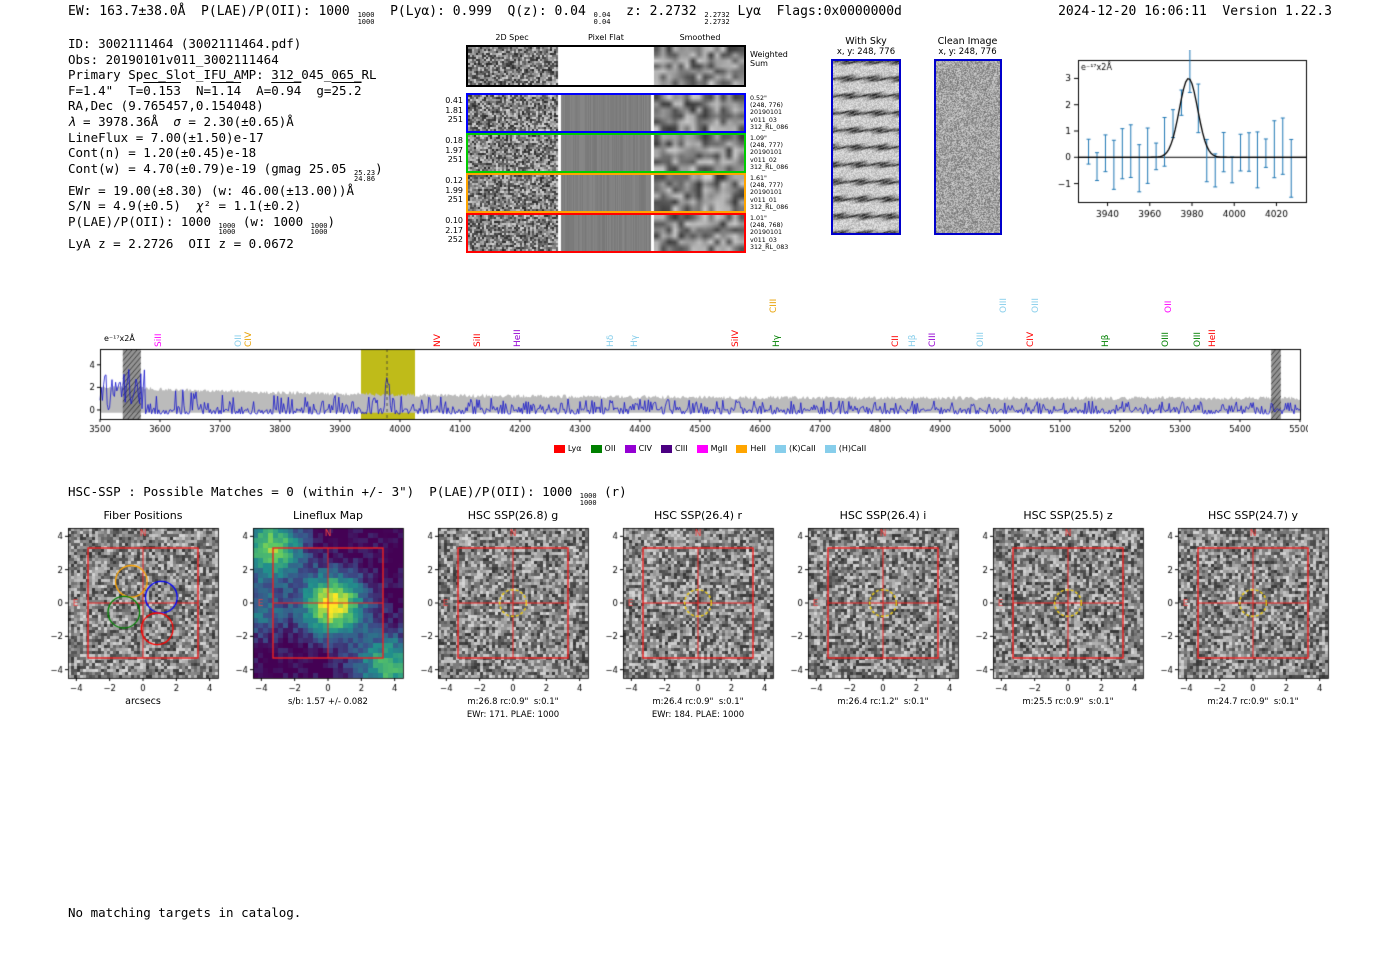  Describe the element at coordinates (913, 340) in the screenshot. I see `spectral-line-label-Hβ: Hβ` at that location.